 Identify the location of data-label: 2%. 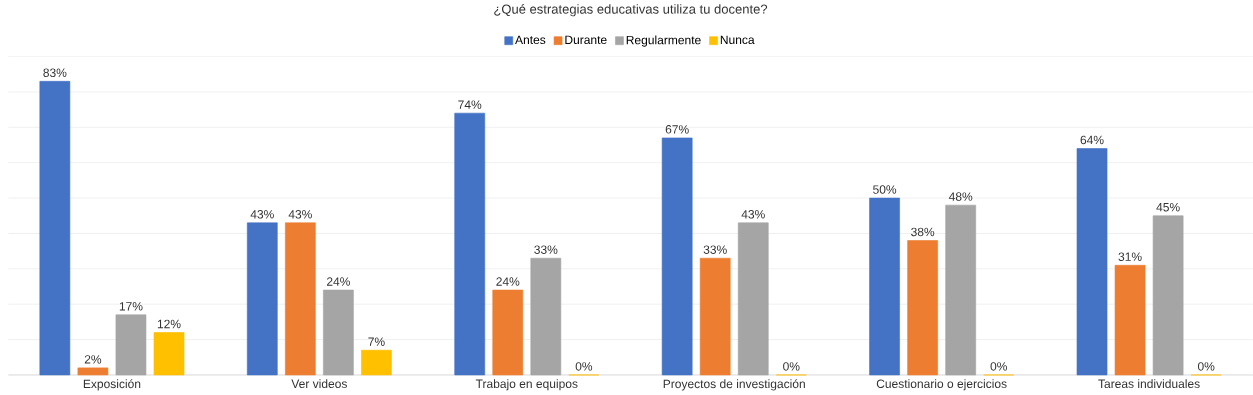
(93, 359).